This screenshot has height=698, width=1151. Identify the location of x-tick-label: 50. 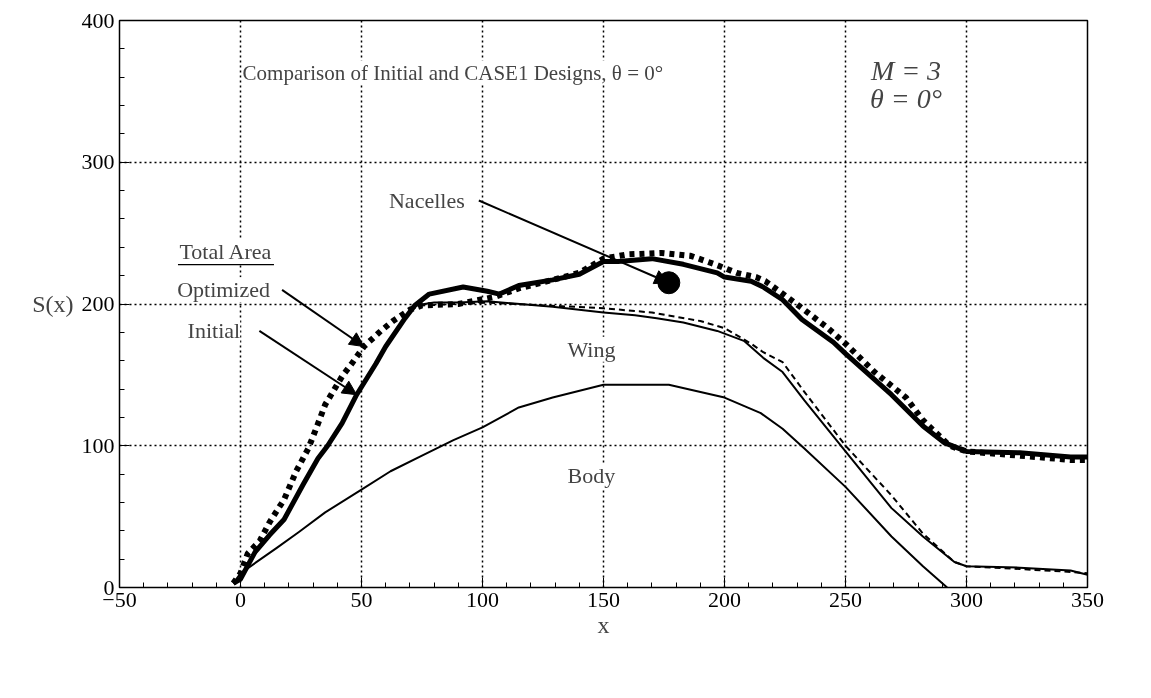
(361, 599).